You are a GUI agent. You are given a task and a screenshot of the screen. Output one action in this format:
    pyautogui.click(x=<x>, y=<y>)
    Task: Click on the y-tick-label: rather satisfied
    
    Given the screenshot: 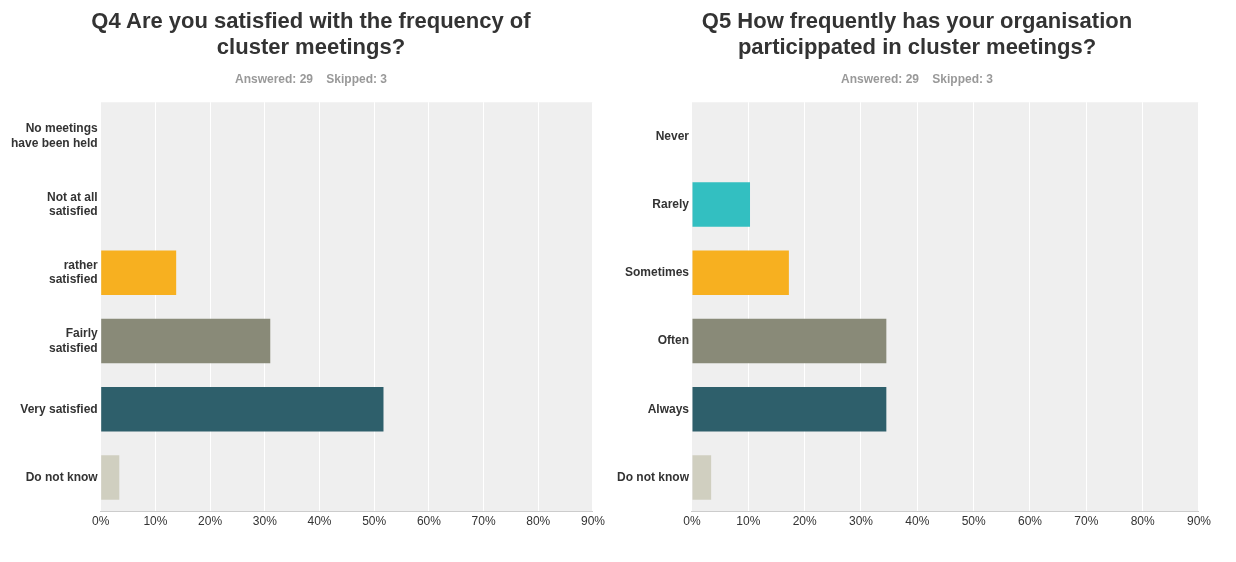 What is the action you would take?
    pyautogui.click(x=74, y=272)
    